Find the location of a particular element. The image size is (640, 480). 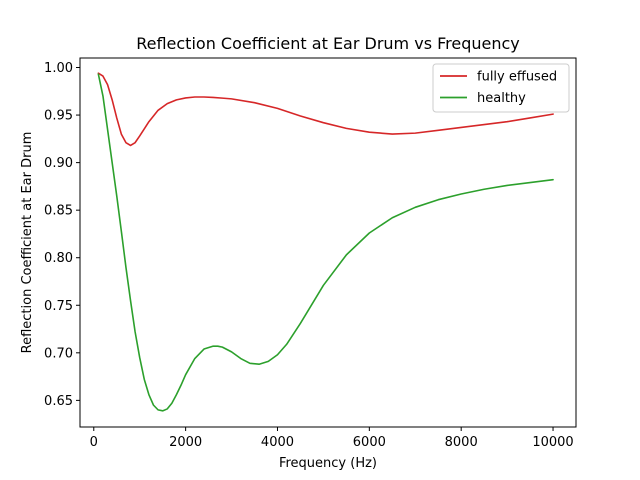

x-tick-label: 2000 is located at coordinates (185, 442).